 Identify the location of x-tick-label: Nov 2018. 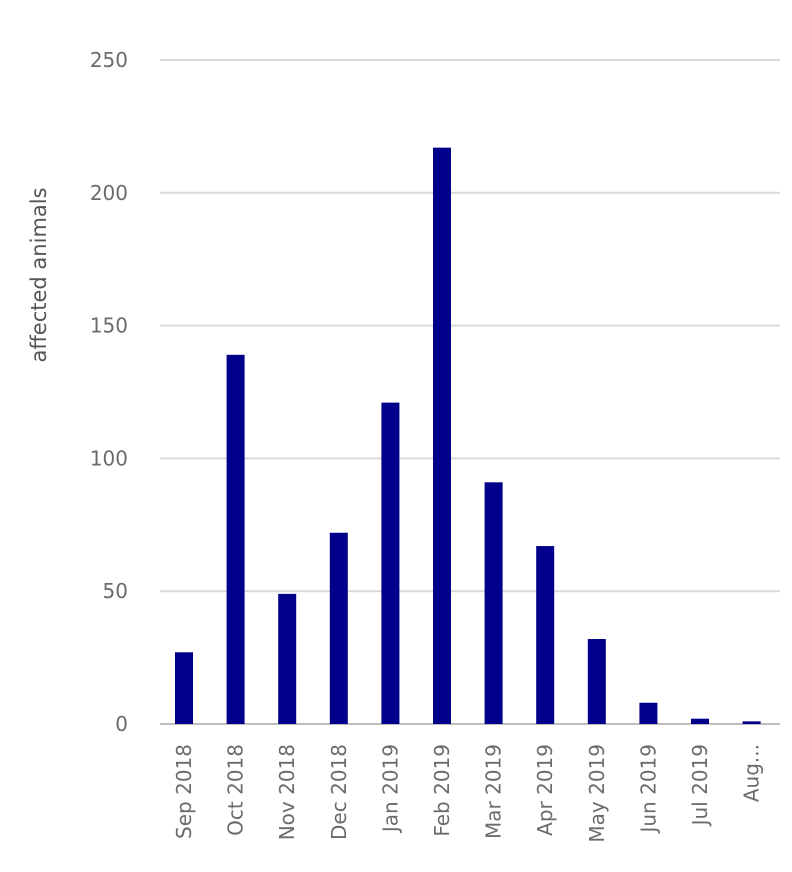
(287, 792).